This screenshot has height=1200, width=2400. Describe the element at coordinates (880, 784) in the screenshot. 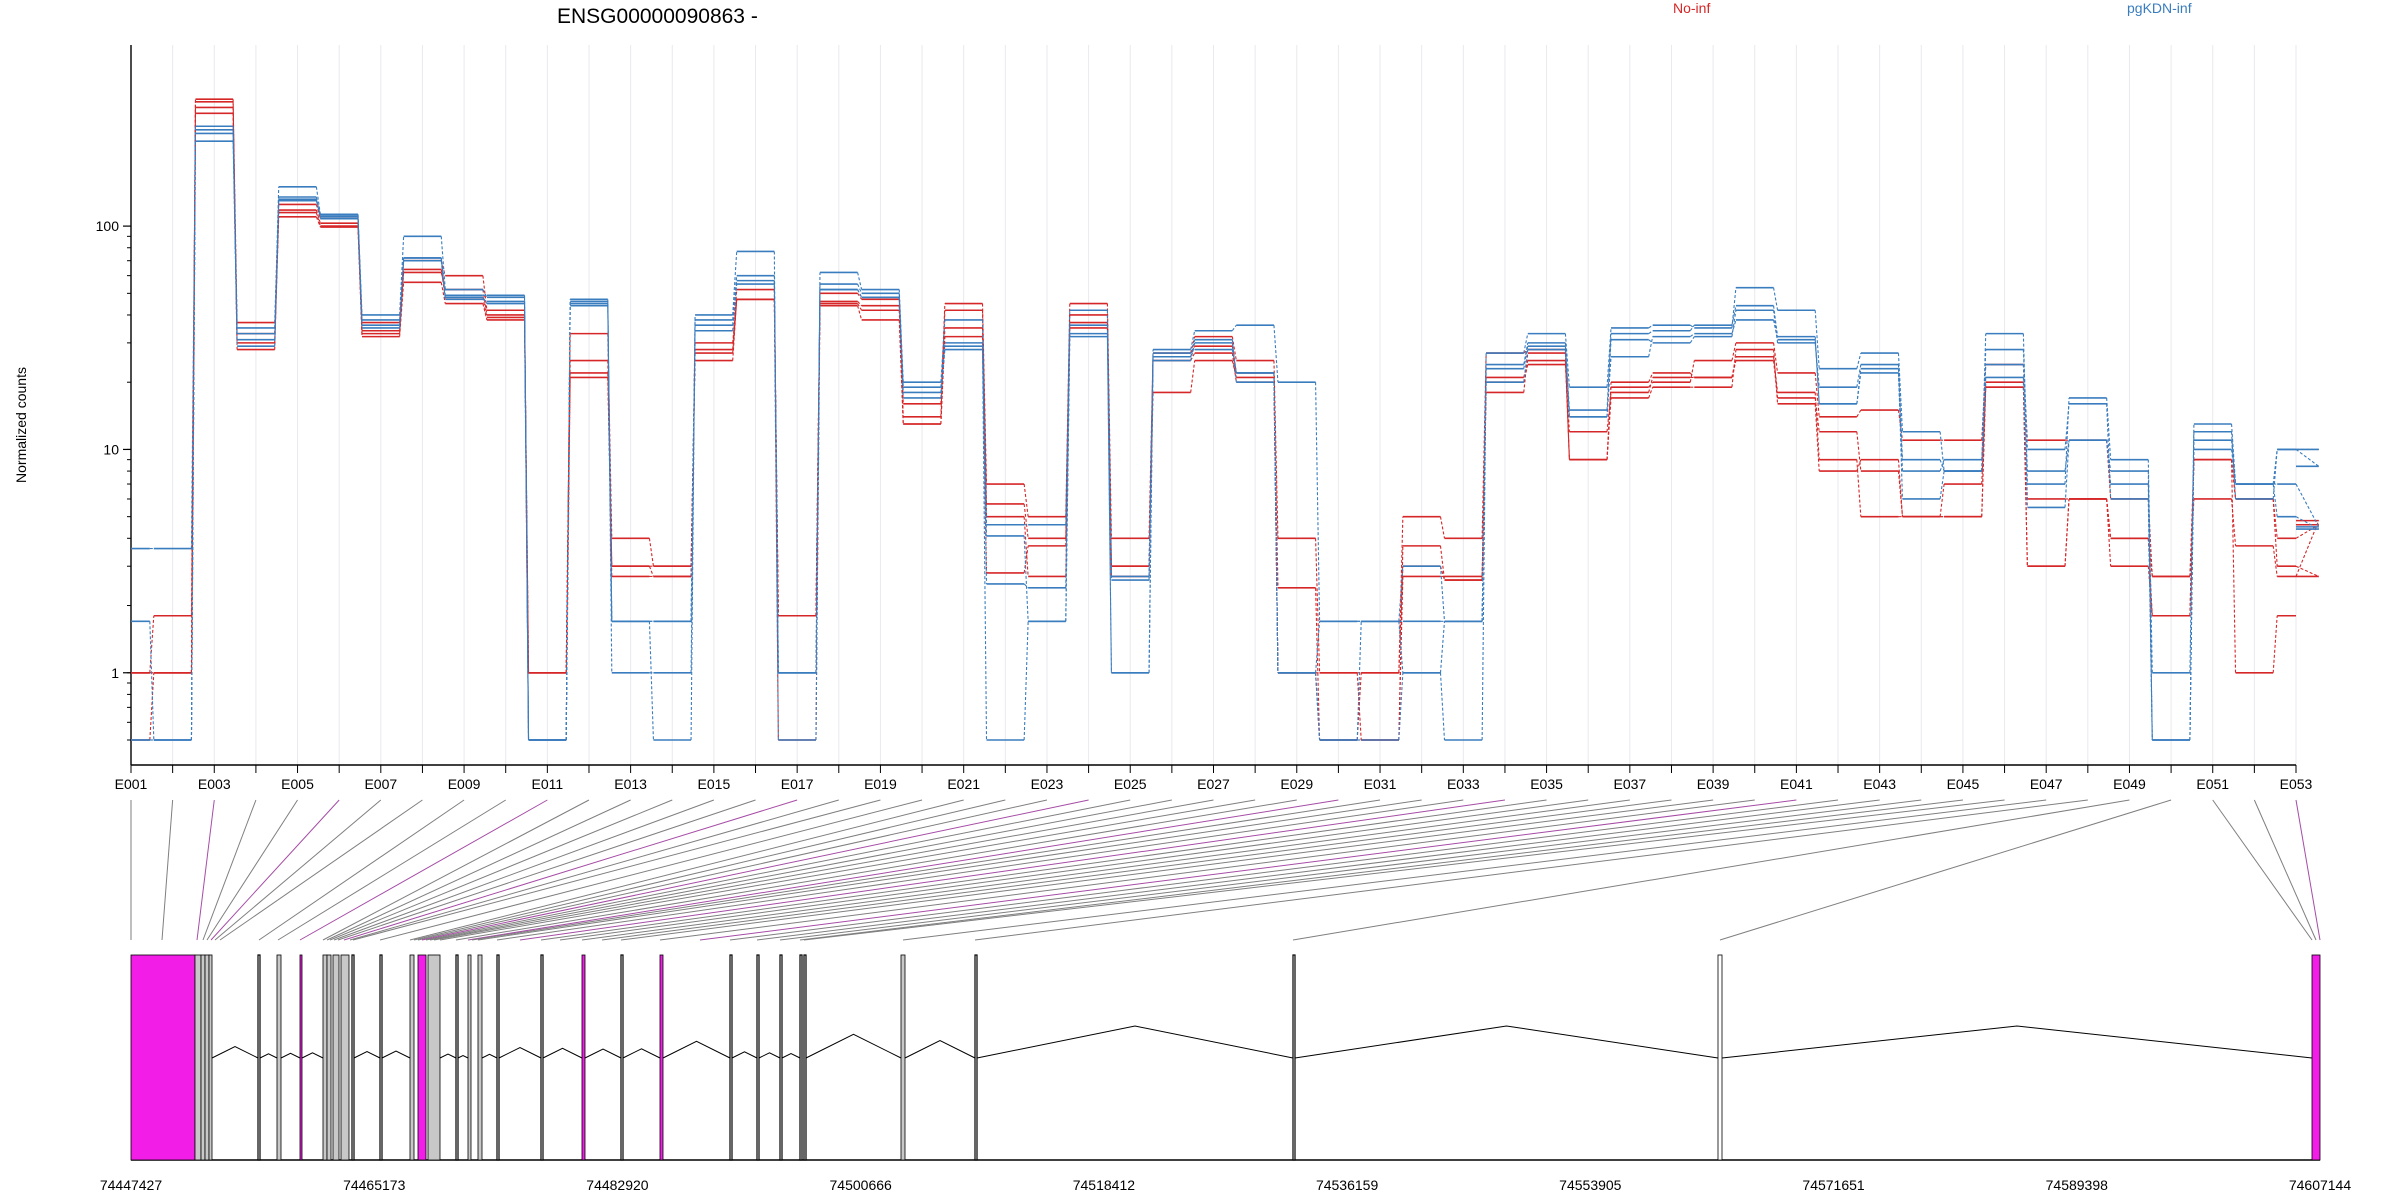

I see `x-tick-label: E019` at that location.